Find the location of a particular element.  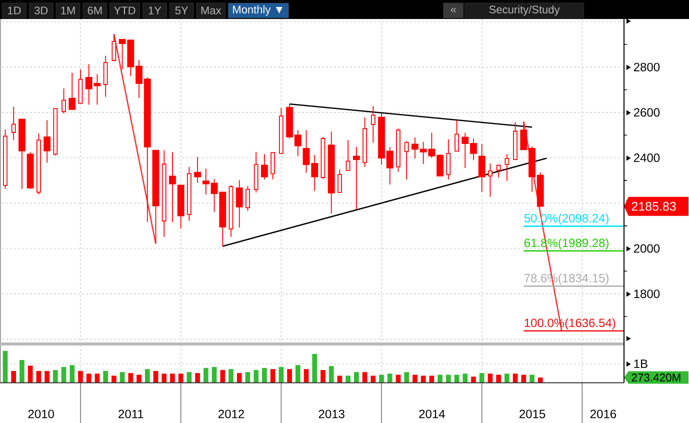

y-tick-label: 2000 is located at coordinates (647, 248).